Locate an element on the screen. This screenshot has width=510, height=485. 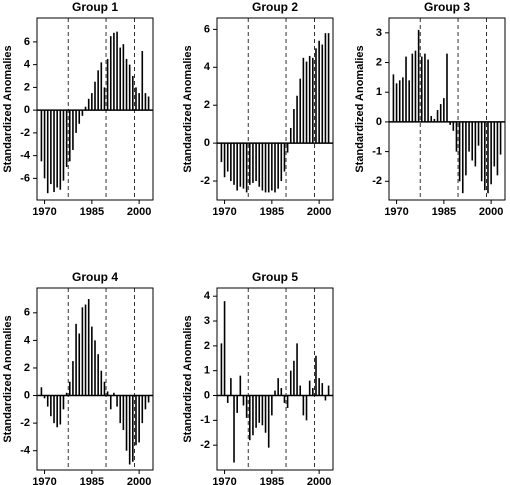
plot-frame is located at coordinates (275, 109).